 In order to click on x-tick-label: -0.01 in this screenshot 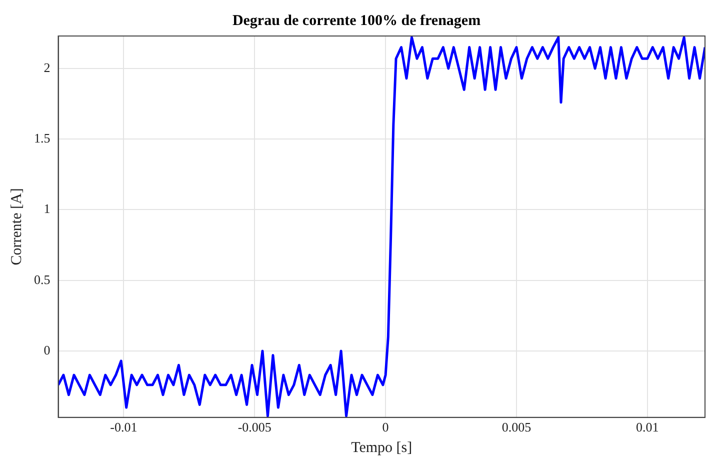, I will do `click(124, 427)`.